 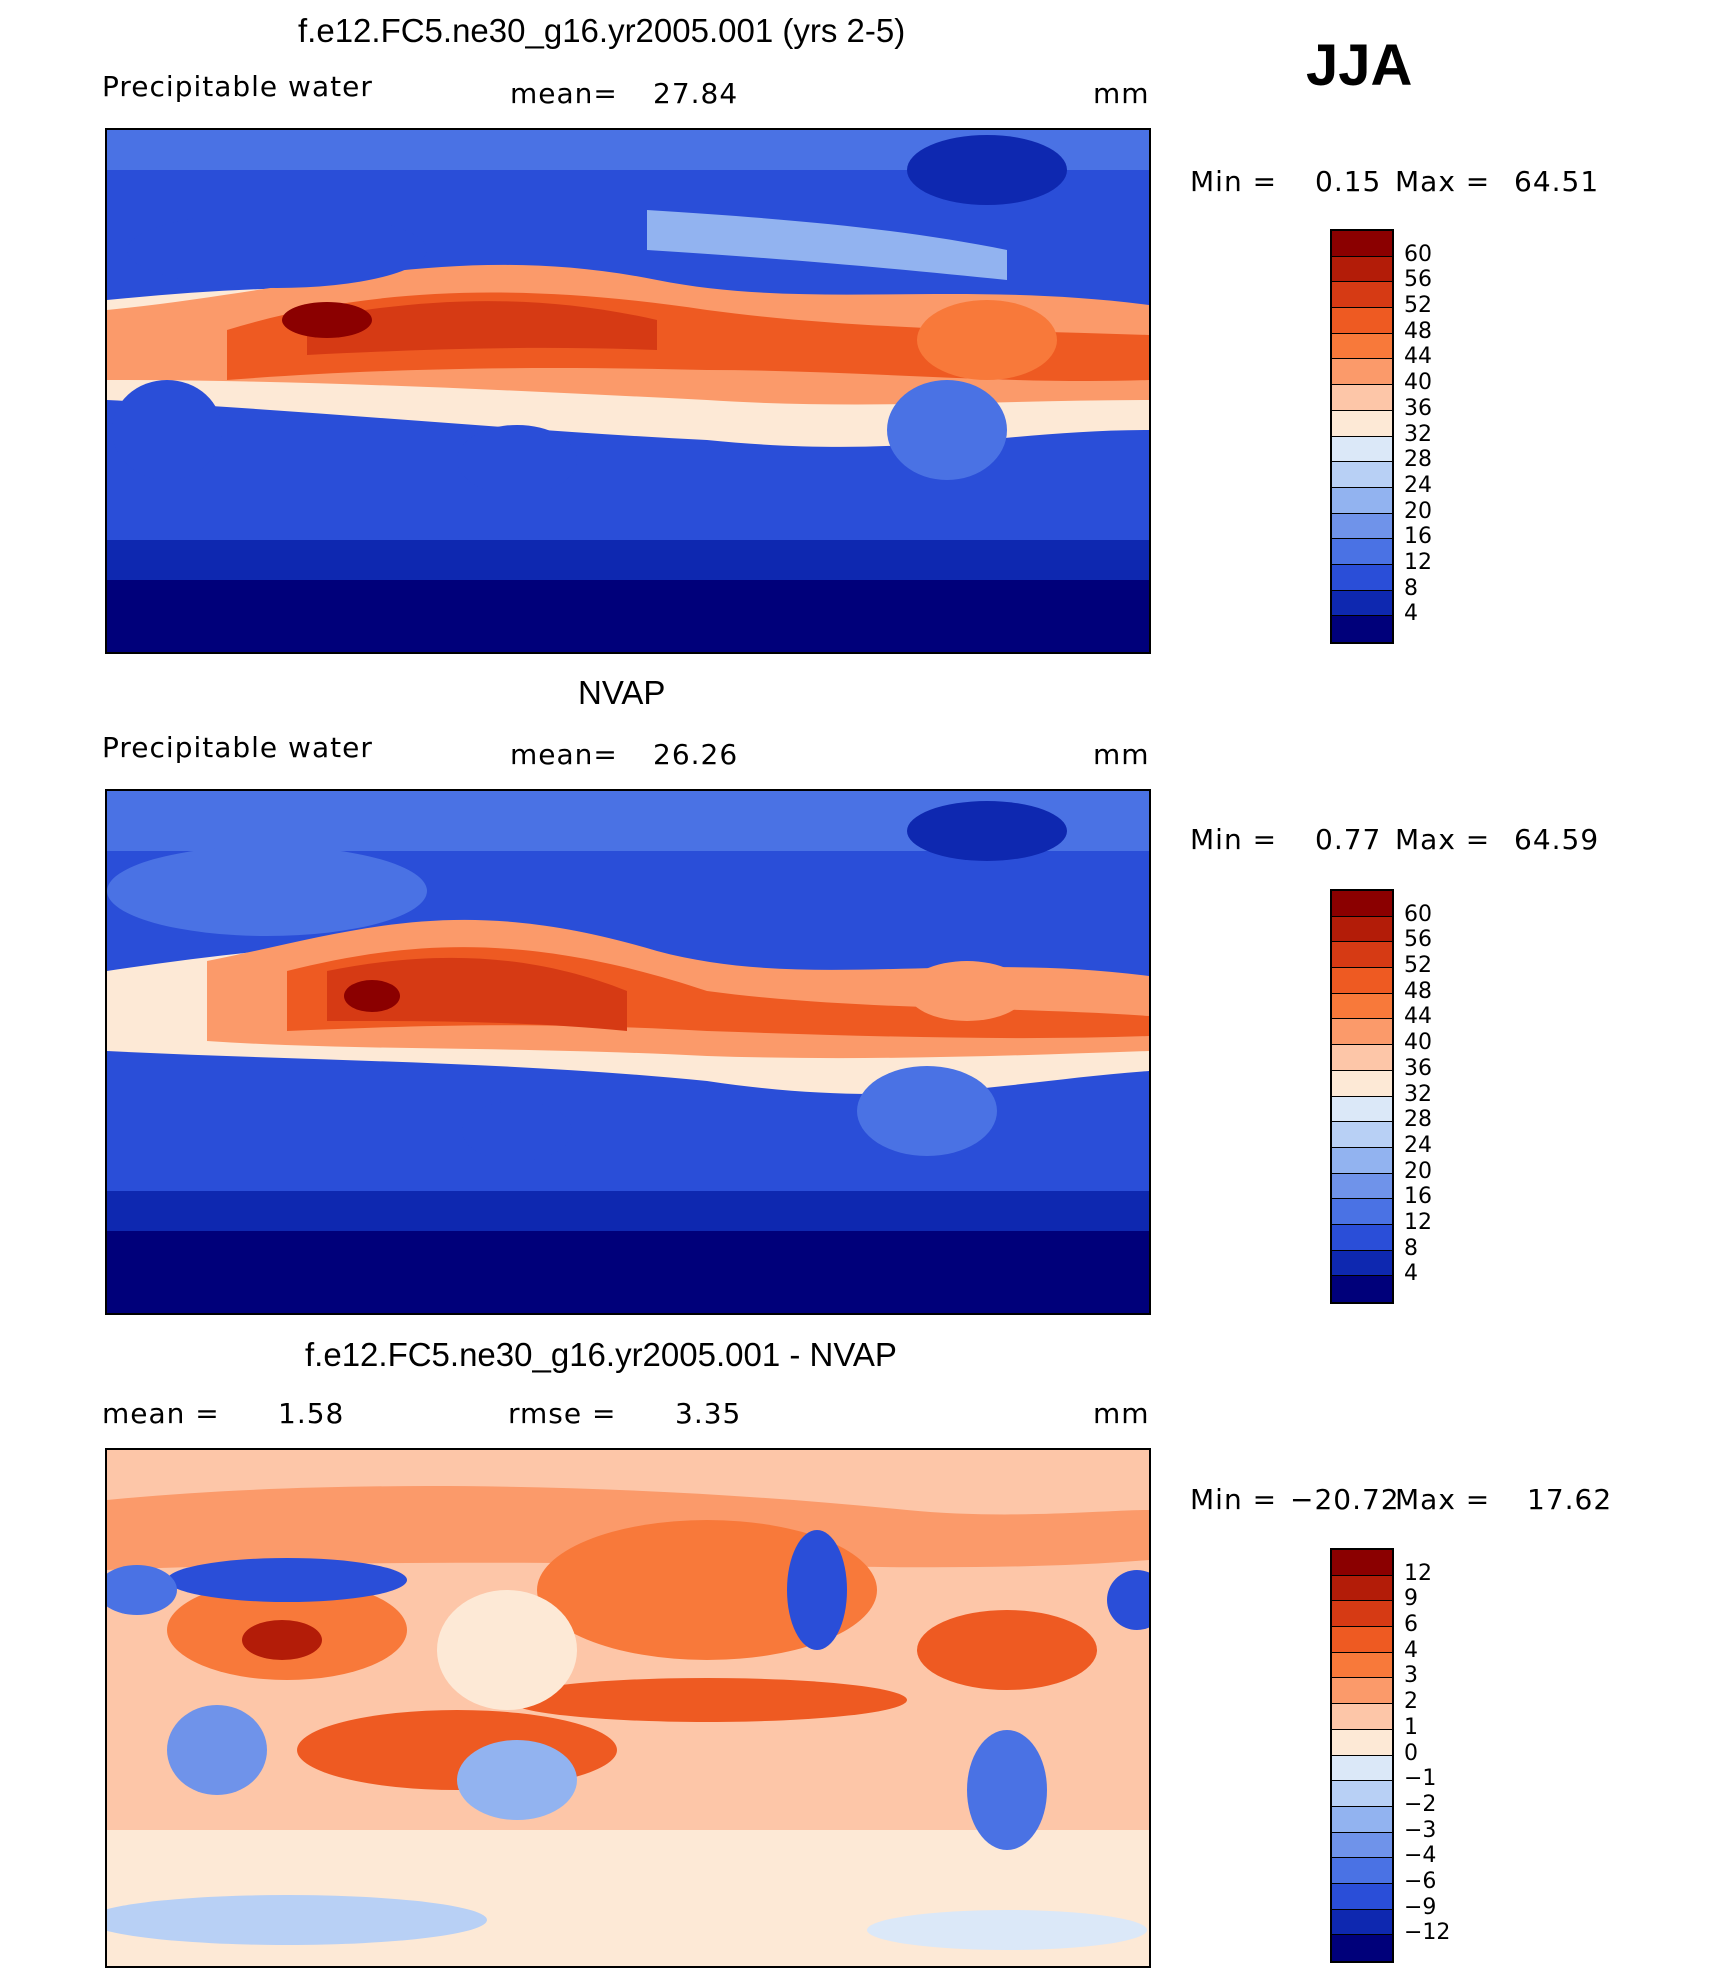 What do you see at coordinates (1420, 1881) in the screenshot?
I see `colorbar-tick-label: −6` at bounding box center [1420, 1881].